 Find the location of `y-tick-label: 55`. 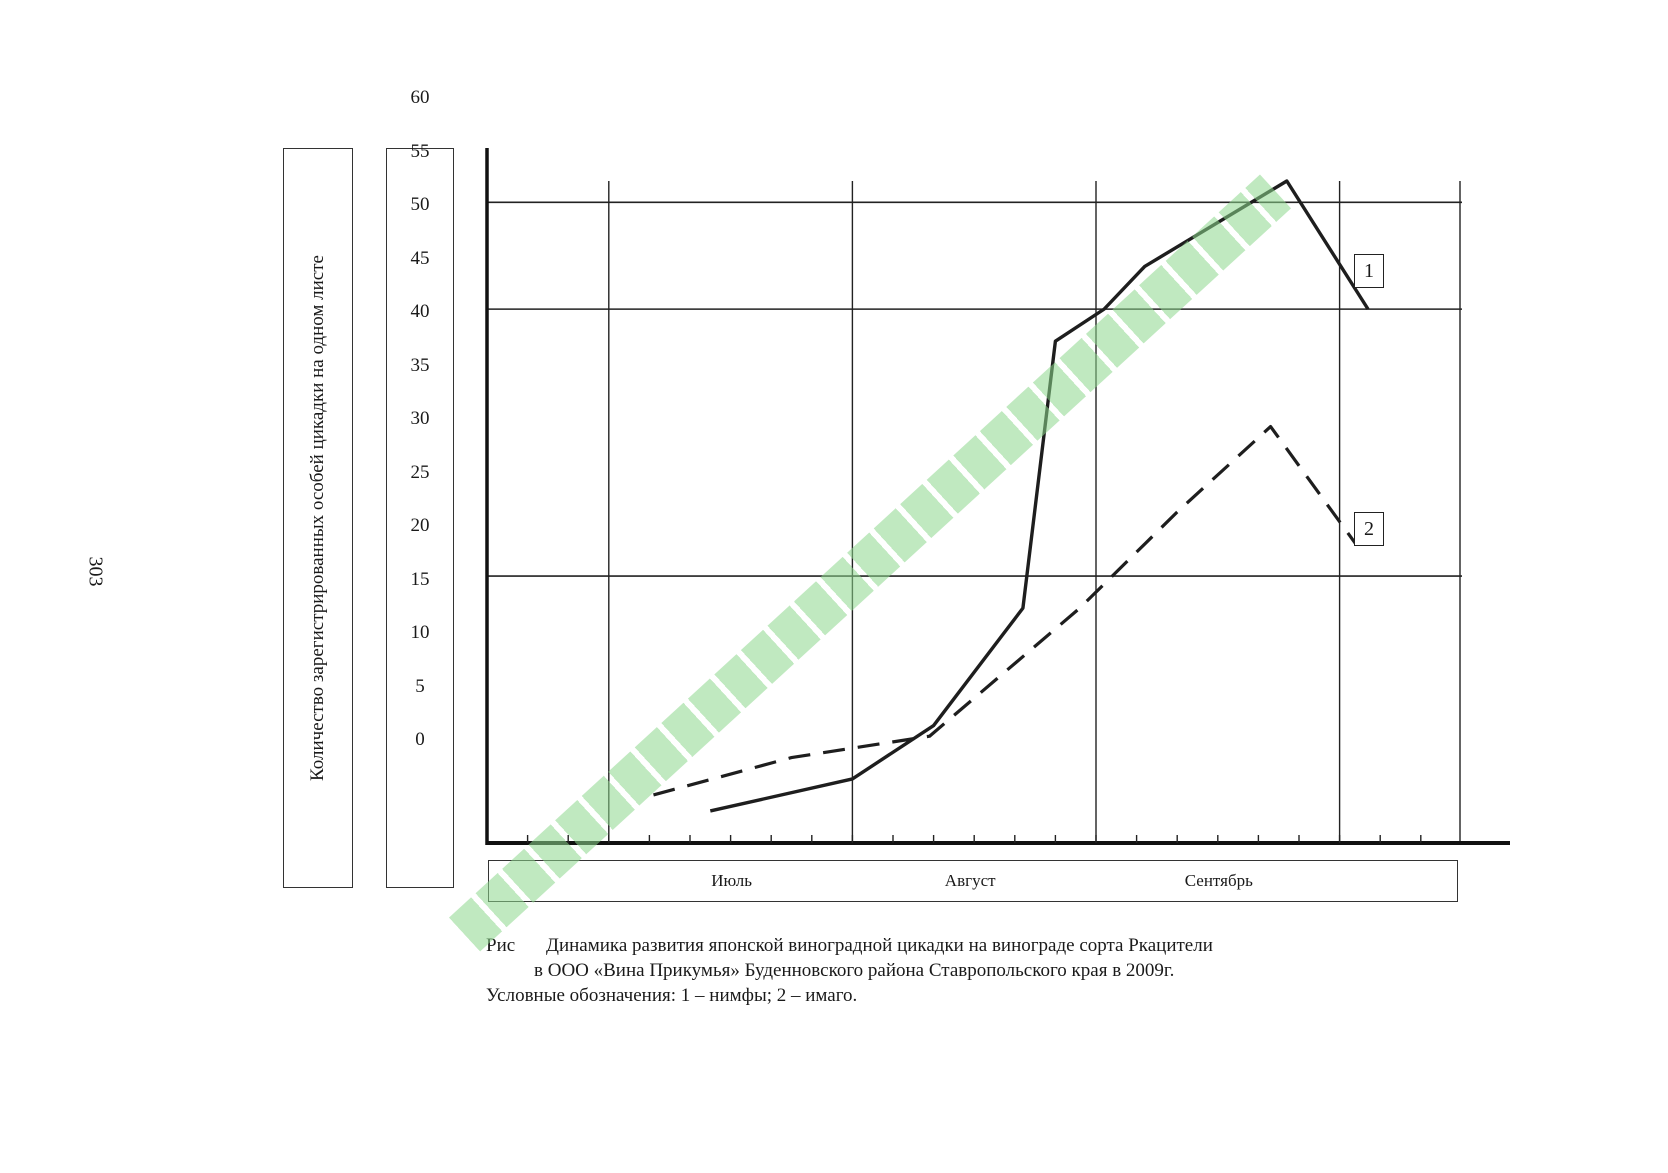

y-tick-label: 55 is located at coordinates (420, 151).